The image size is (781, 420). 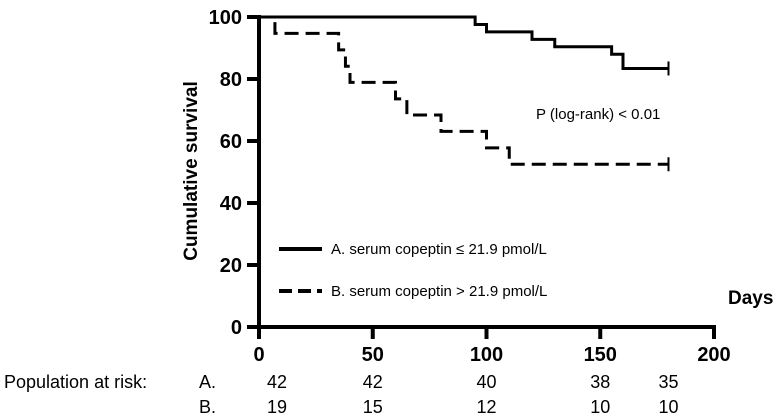 I want to click on legend-label-b: B. serum copeptin > 21.9 pmol/L, so click(x=439, y=291).